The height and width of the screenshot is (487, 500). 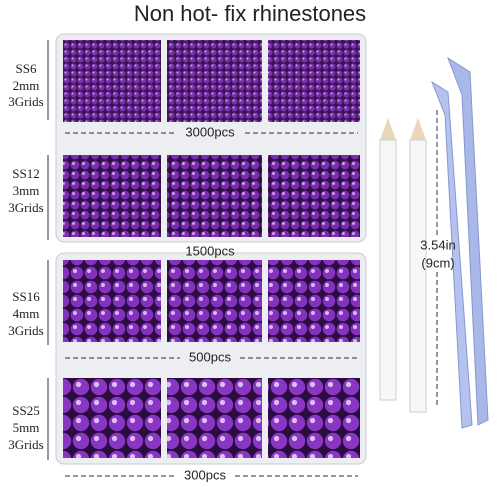 I want to click on count: 3000pcs, so click(x=210, y=131).